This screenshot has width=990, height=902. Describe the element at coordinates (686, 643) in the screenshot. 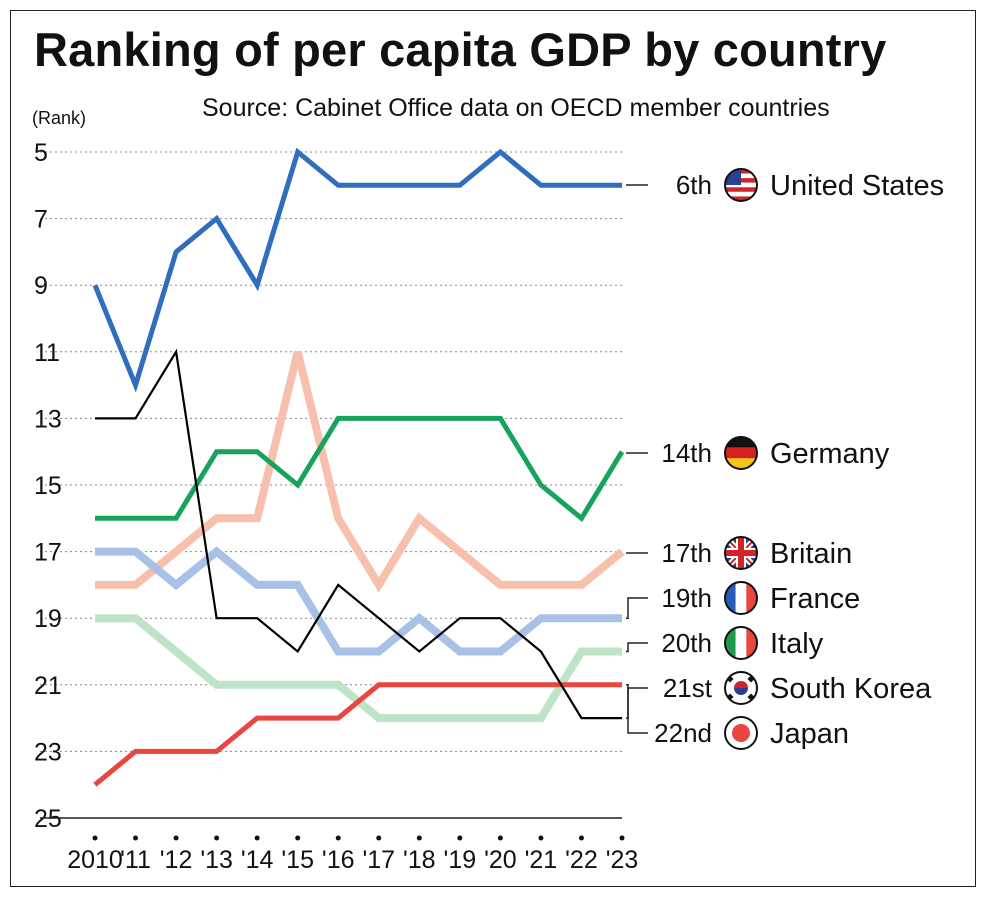

I see `rank-label: 20th` at that location.